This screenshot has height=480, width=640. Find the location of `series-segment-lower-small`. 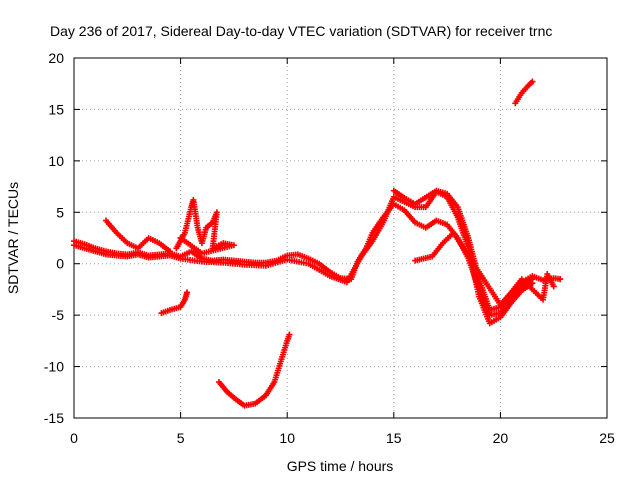

series-segment-lower-small is located at coordinates (174, 303).